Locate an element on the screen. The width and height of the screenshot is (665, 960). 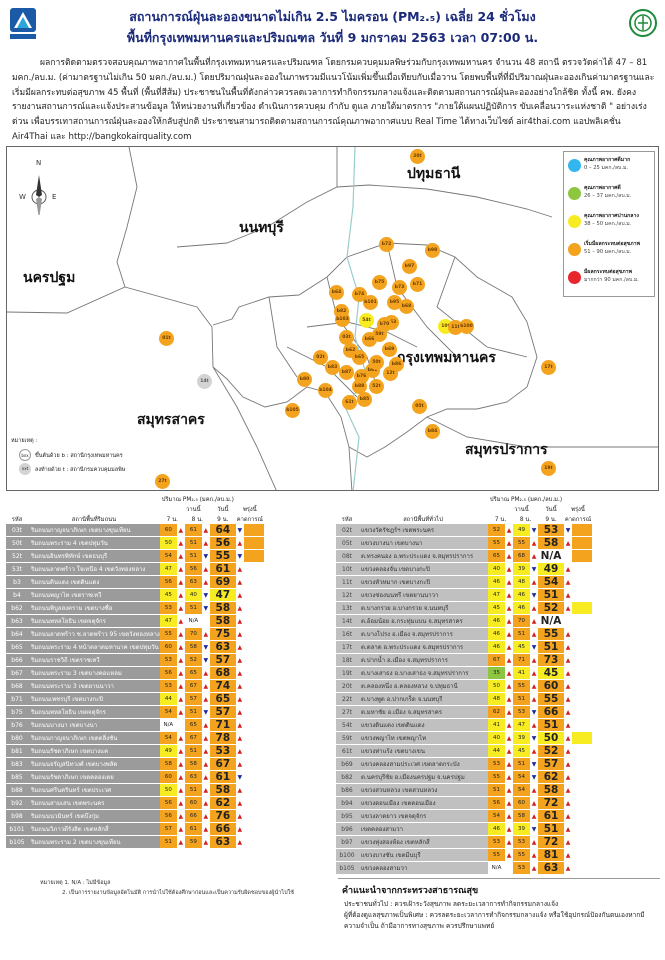
station-code: 54t is located at coordinates (347, 725).